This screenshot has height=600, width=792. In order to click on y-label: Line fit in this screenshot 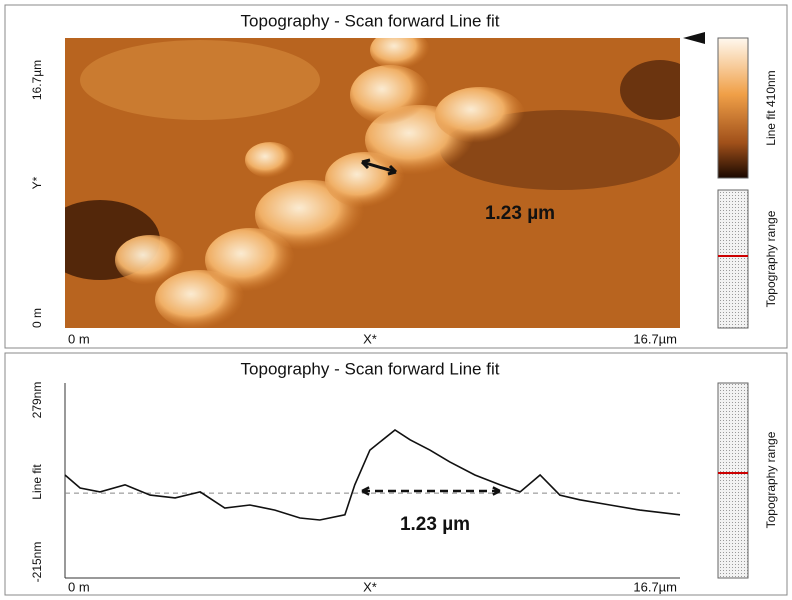, I will do `click(37, 482)`.